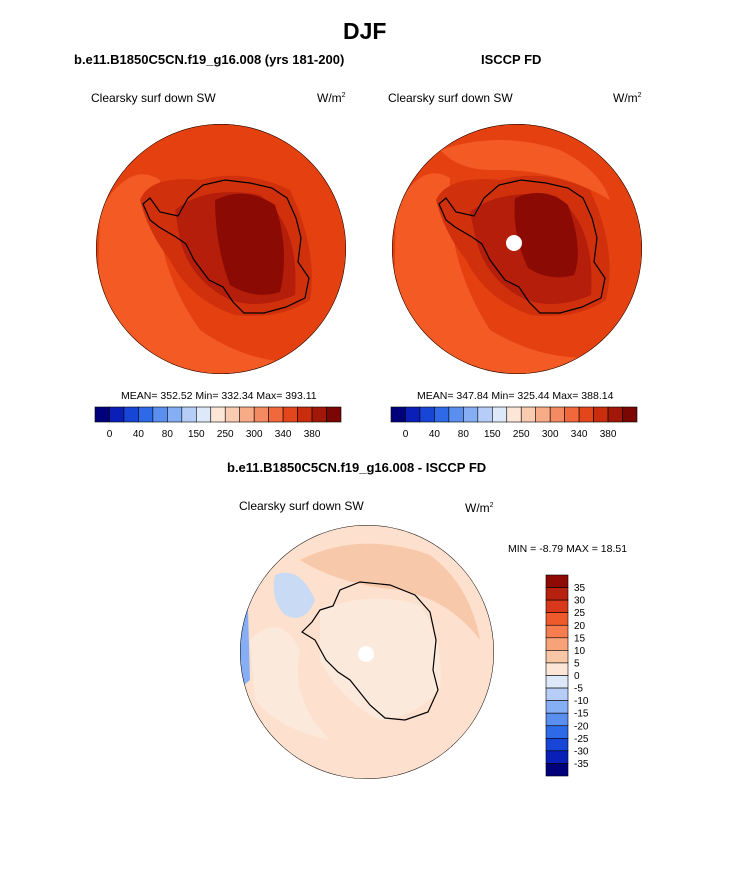 The width and height of the screenshot is (733, 882). What do you see at coordinates (581, 751) in the screenshot?
I see `colorbar-tick-label: -30` at bounding box center [581, 751].